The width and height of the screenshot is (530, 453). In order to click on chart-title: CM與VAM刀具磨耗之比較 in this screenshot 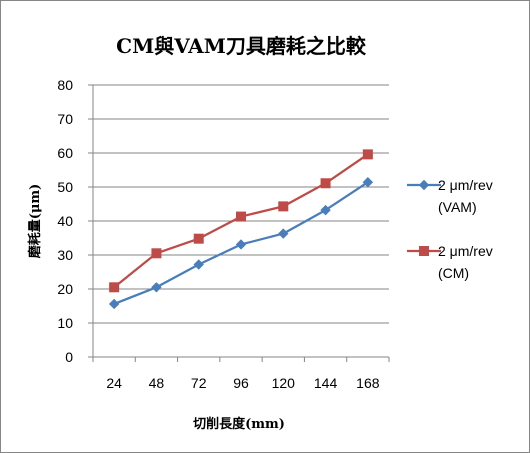, I will do `click(241, 46)`.